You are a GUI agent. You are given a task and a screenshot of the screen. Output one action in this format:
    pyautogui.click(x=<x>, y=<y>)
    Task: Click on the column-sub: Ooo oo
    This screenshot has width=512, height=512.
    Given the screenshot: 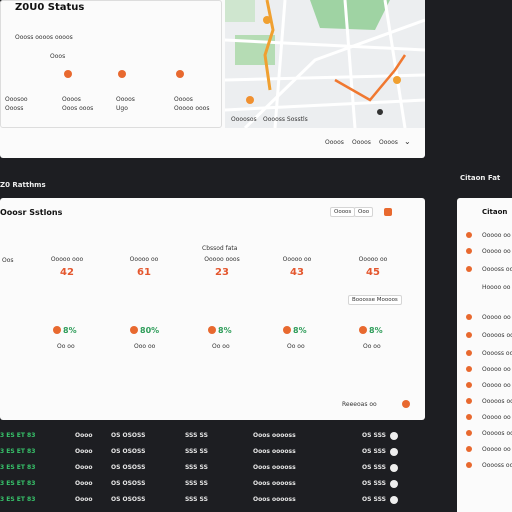 What is the action you would take?
    pyautogui.click(x=145, y=346)
    